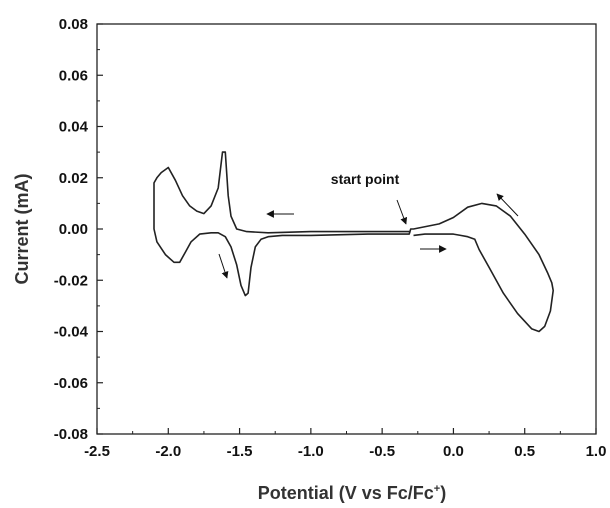 Image resolution: width=610 pixels, height=508 pixels. Describe the element at coordinates (97, 451) in the screenshot. I see `x-tick-label: -2.5` at that location.